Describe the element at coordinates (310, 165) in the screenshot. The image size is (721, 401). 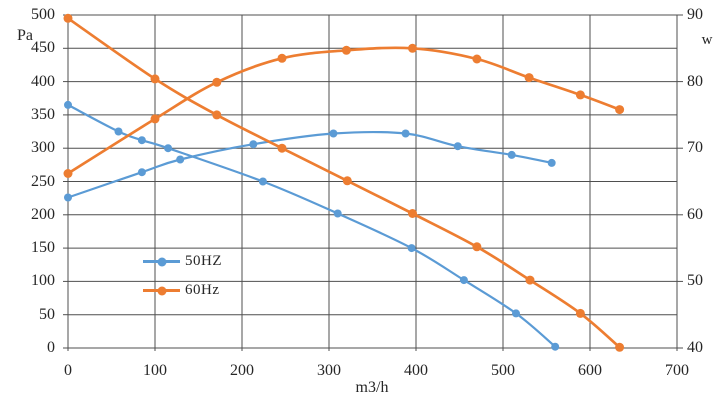
I see `series-50hz-power` at that location.